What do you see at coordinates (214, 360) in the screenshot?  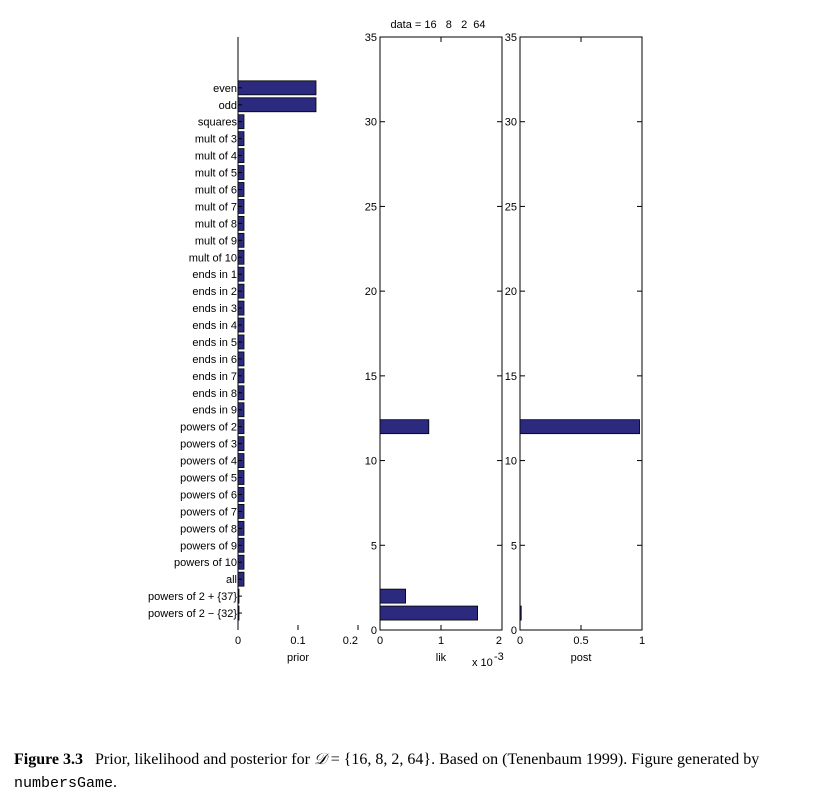 I see `category-label: ends in 6` at bounding box center [214, 360].